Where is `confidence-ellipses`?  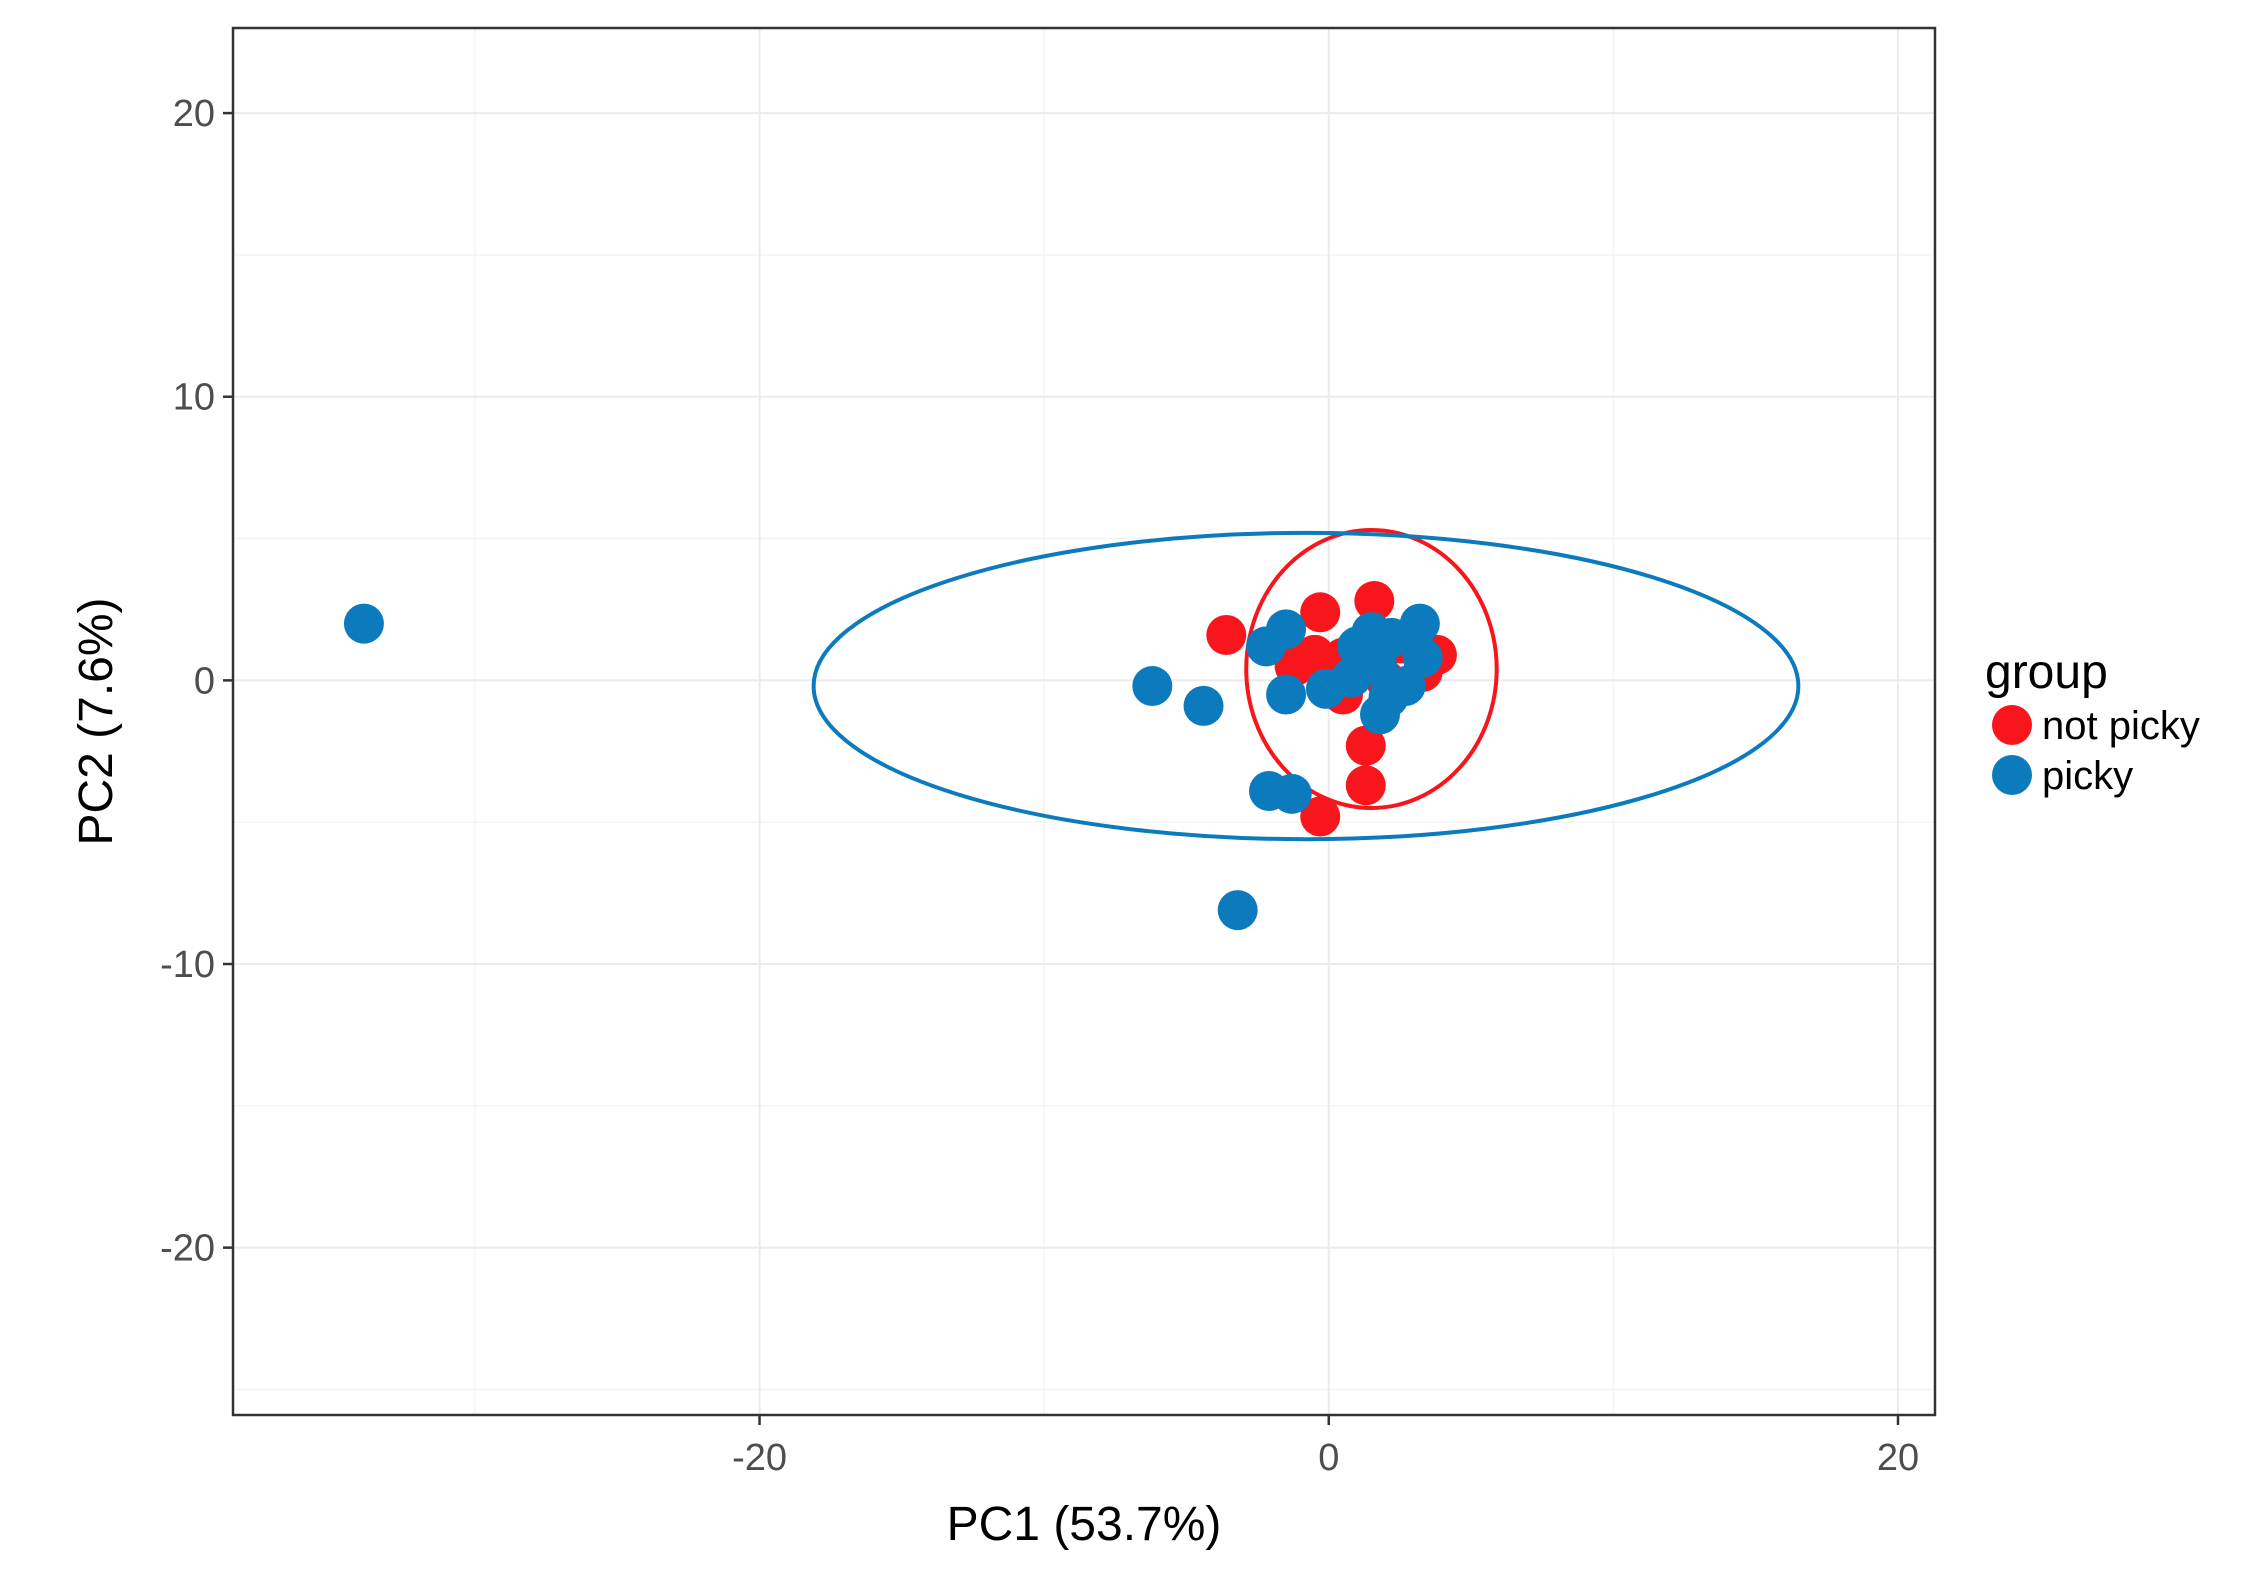
confidence-ellipses is located at coordinates (1306, 685).